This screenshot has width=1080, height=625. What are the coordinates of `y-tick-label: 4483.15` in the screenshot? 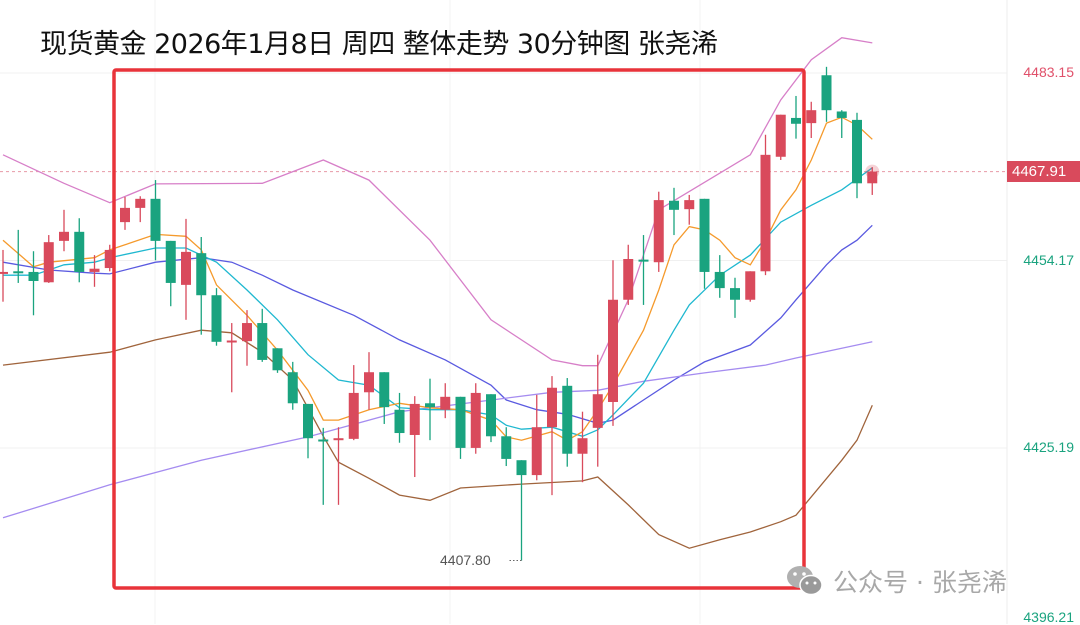 It's located at (1048, 72).